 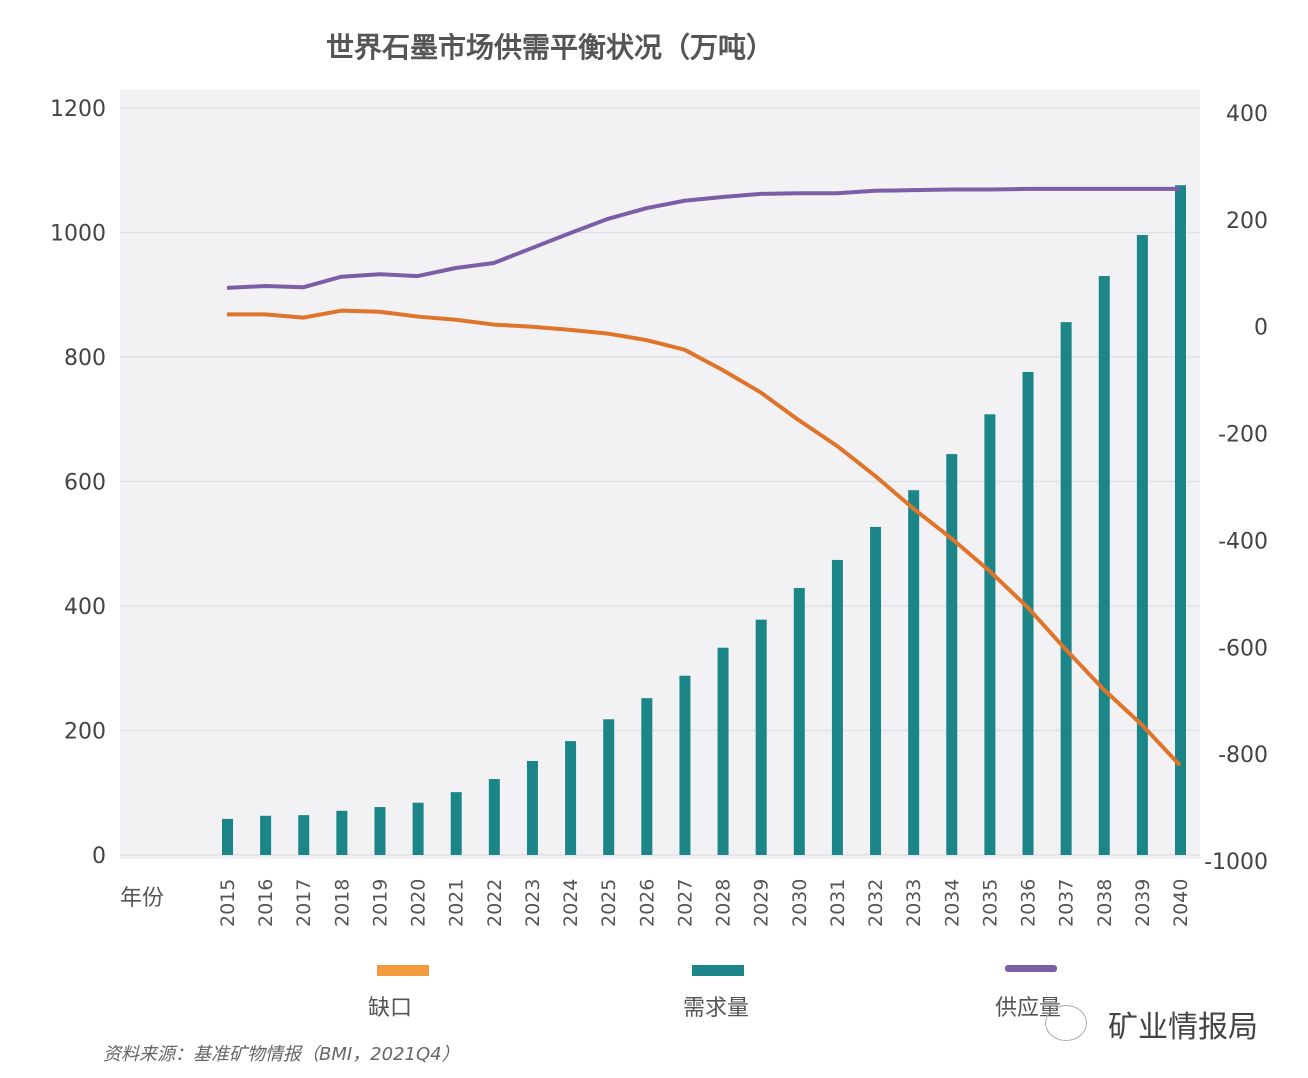 What do you see at coordinates (85, 483) in the screenshot?
I see `left-axis-tick-label: 600` at bounding box center [85, 483].